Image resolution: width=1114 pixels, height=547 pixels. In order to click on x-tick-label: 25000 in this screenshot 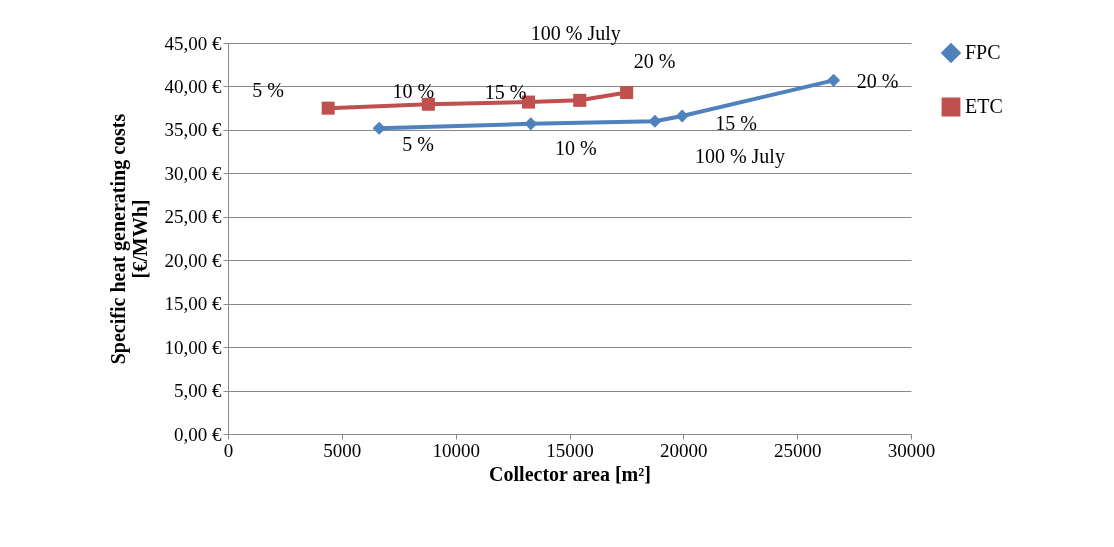, I will do `click(797, 450)`.